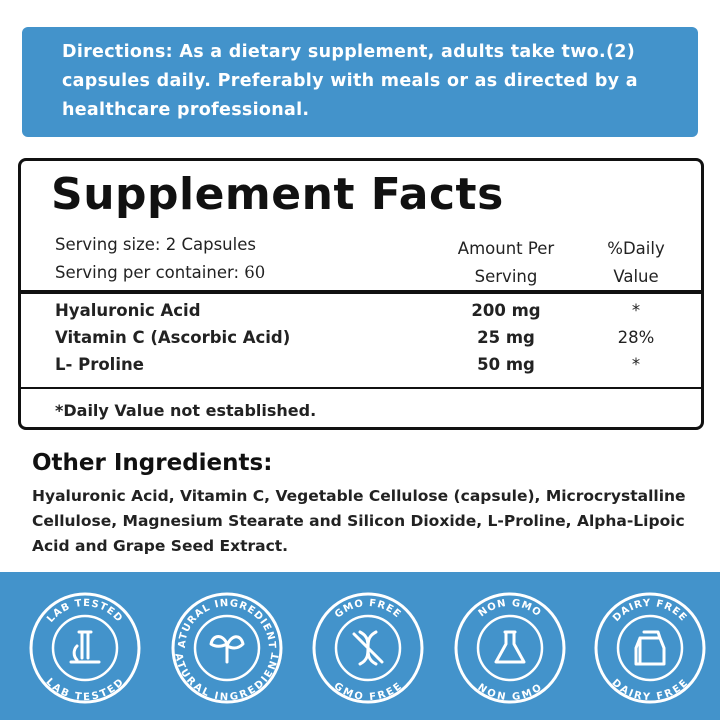  I want to click on nutrient-name: L- Proline, so click(99, 364).